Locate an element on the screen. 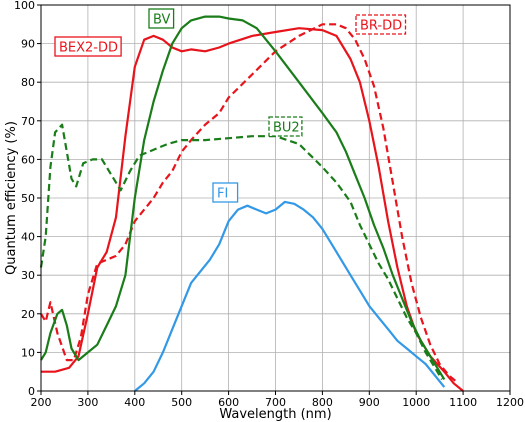  x-tick-label-7: 900 is located at coordinates (369, 402).